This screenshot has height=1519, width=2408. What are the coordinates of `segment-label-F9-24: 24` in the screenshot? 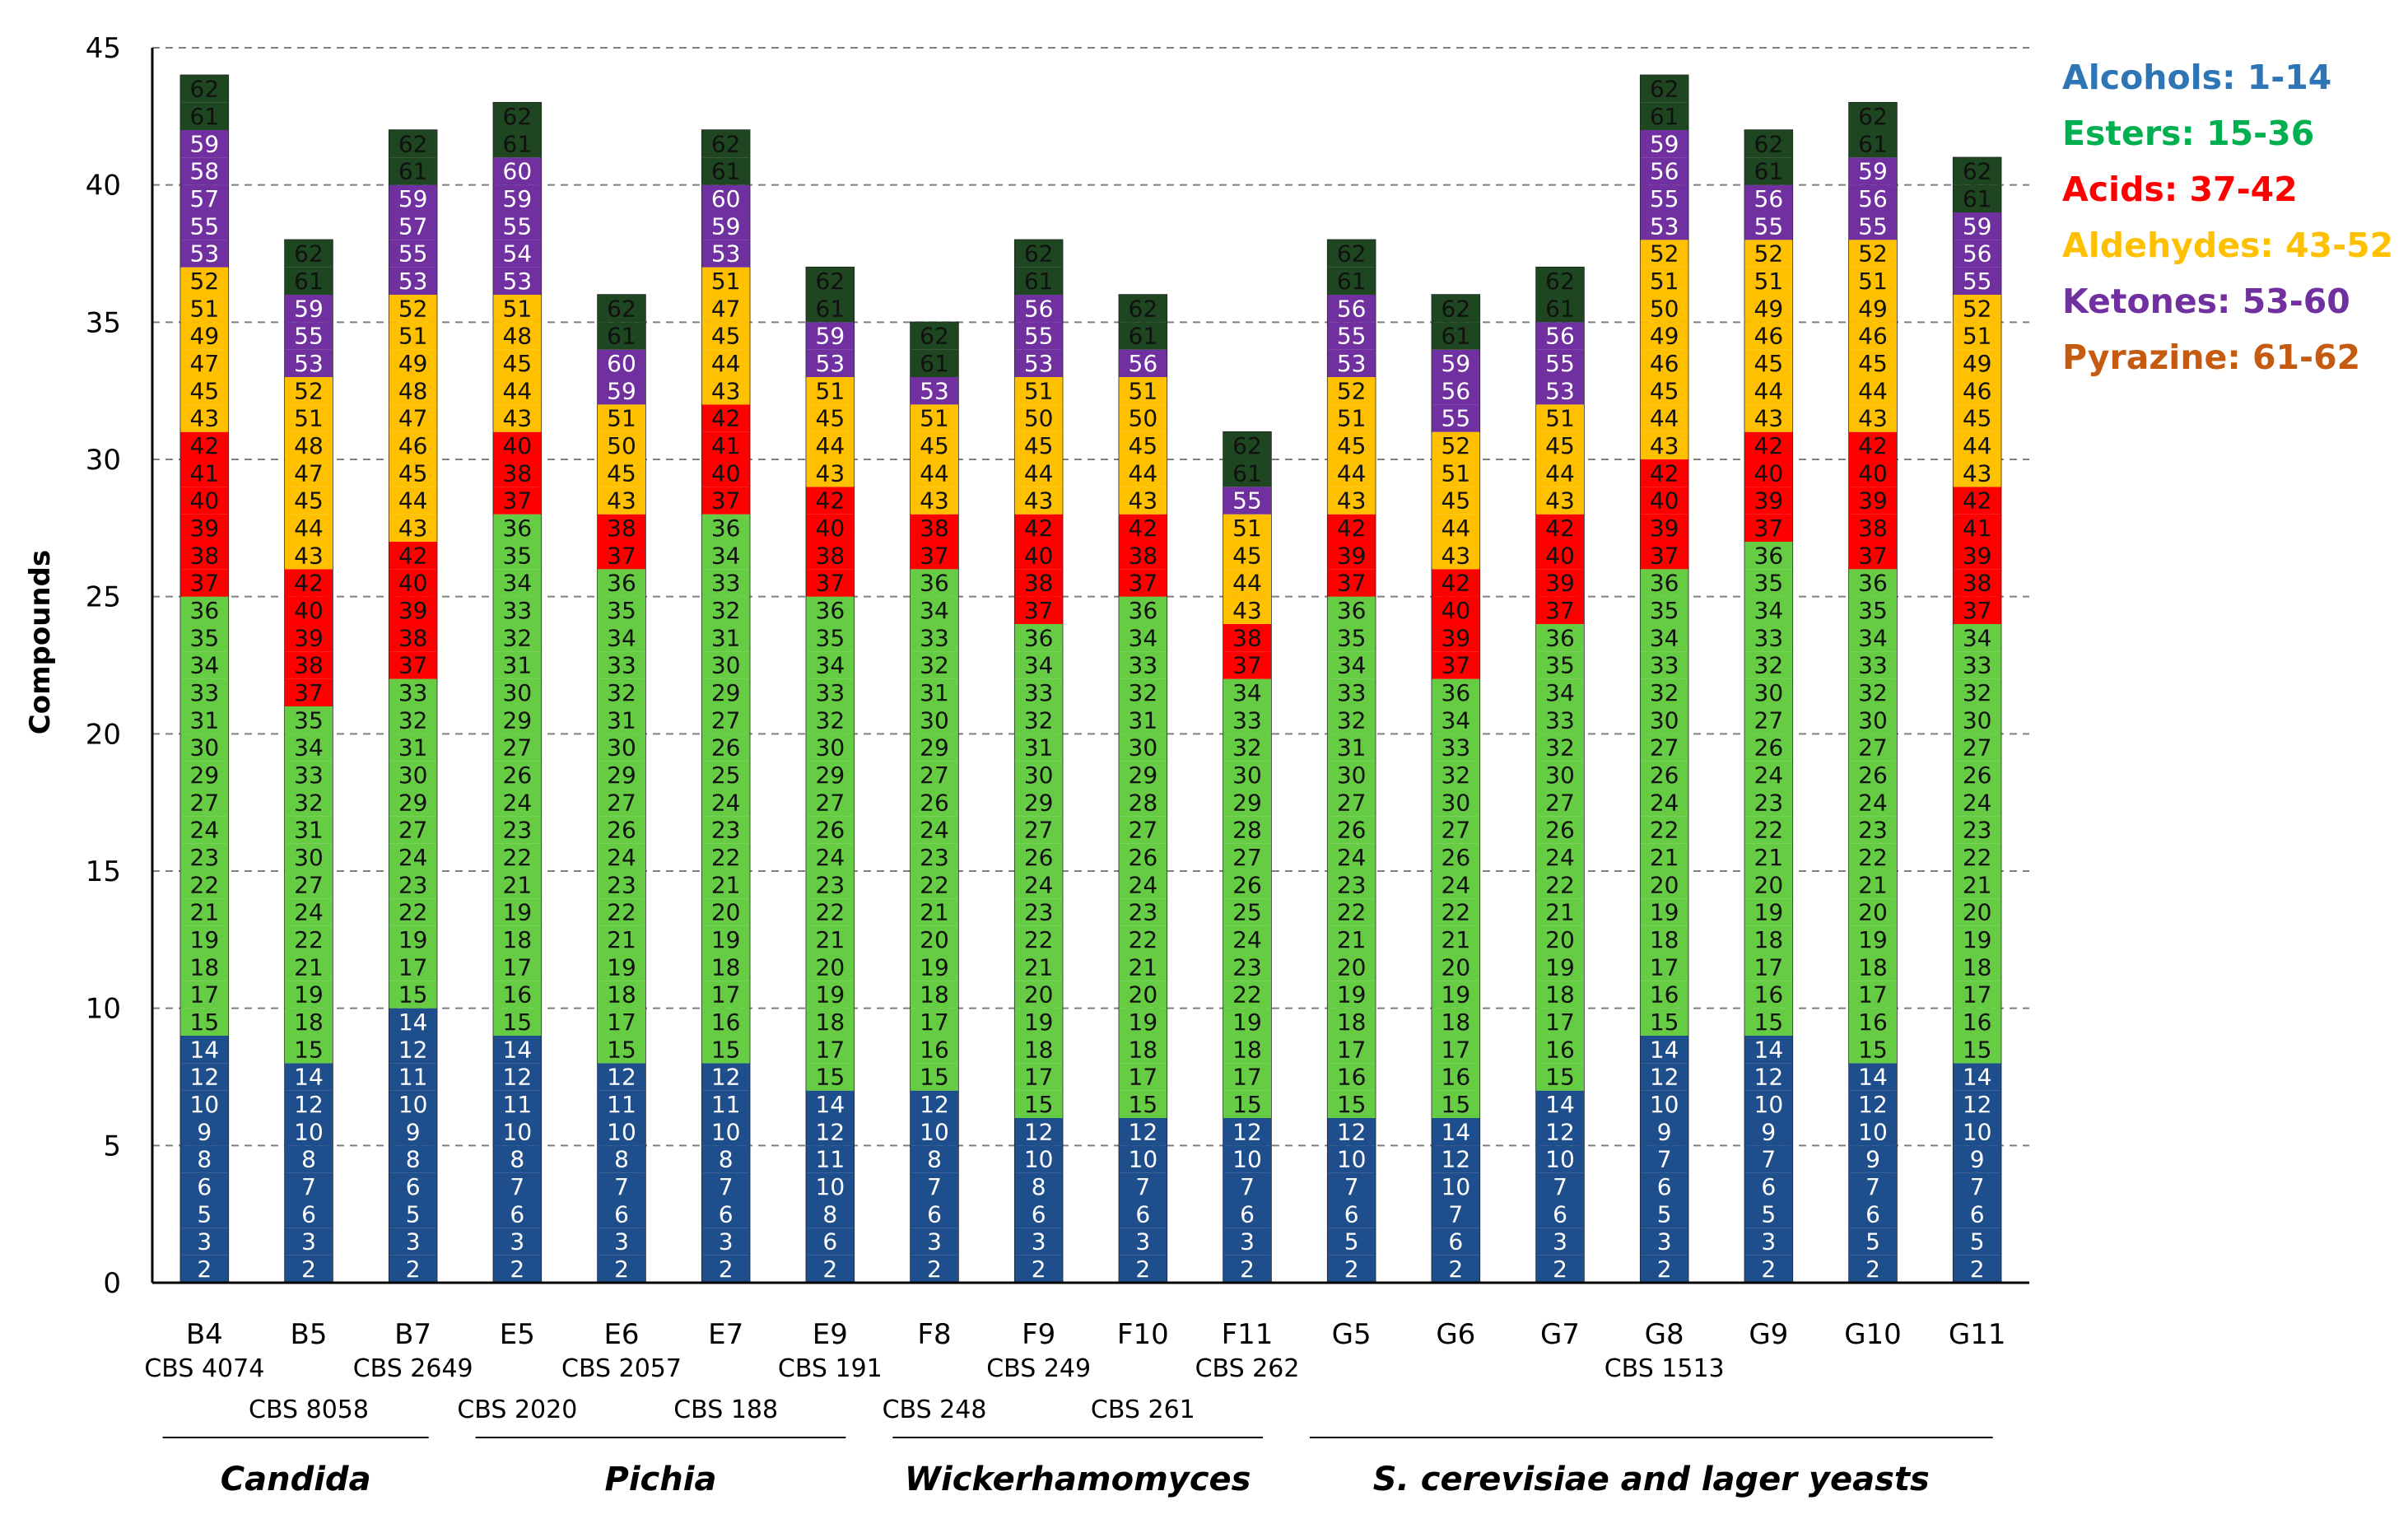 It's located at (1039, 884).